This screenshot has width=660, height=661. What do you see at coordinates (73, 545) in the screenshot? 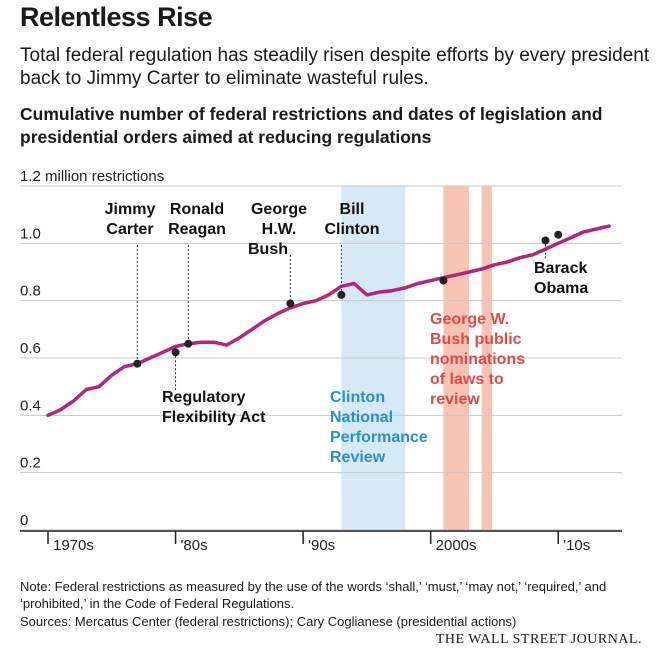
I see `x-tick-label: 1970s` at bounding box center [73, 545].